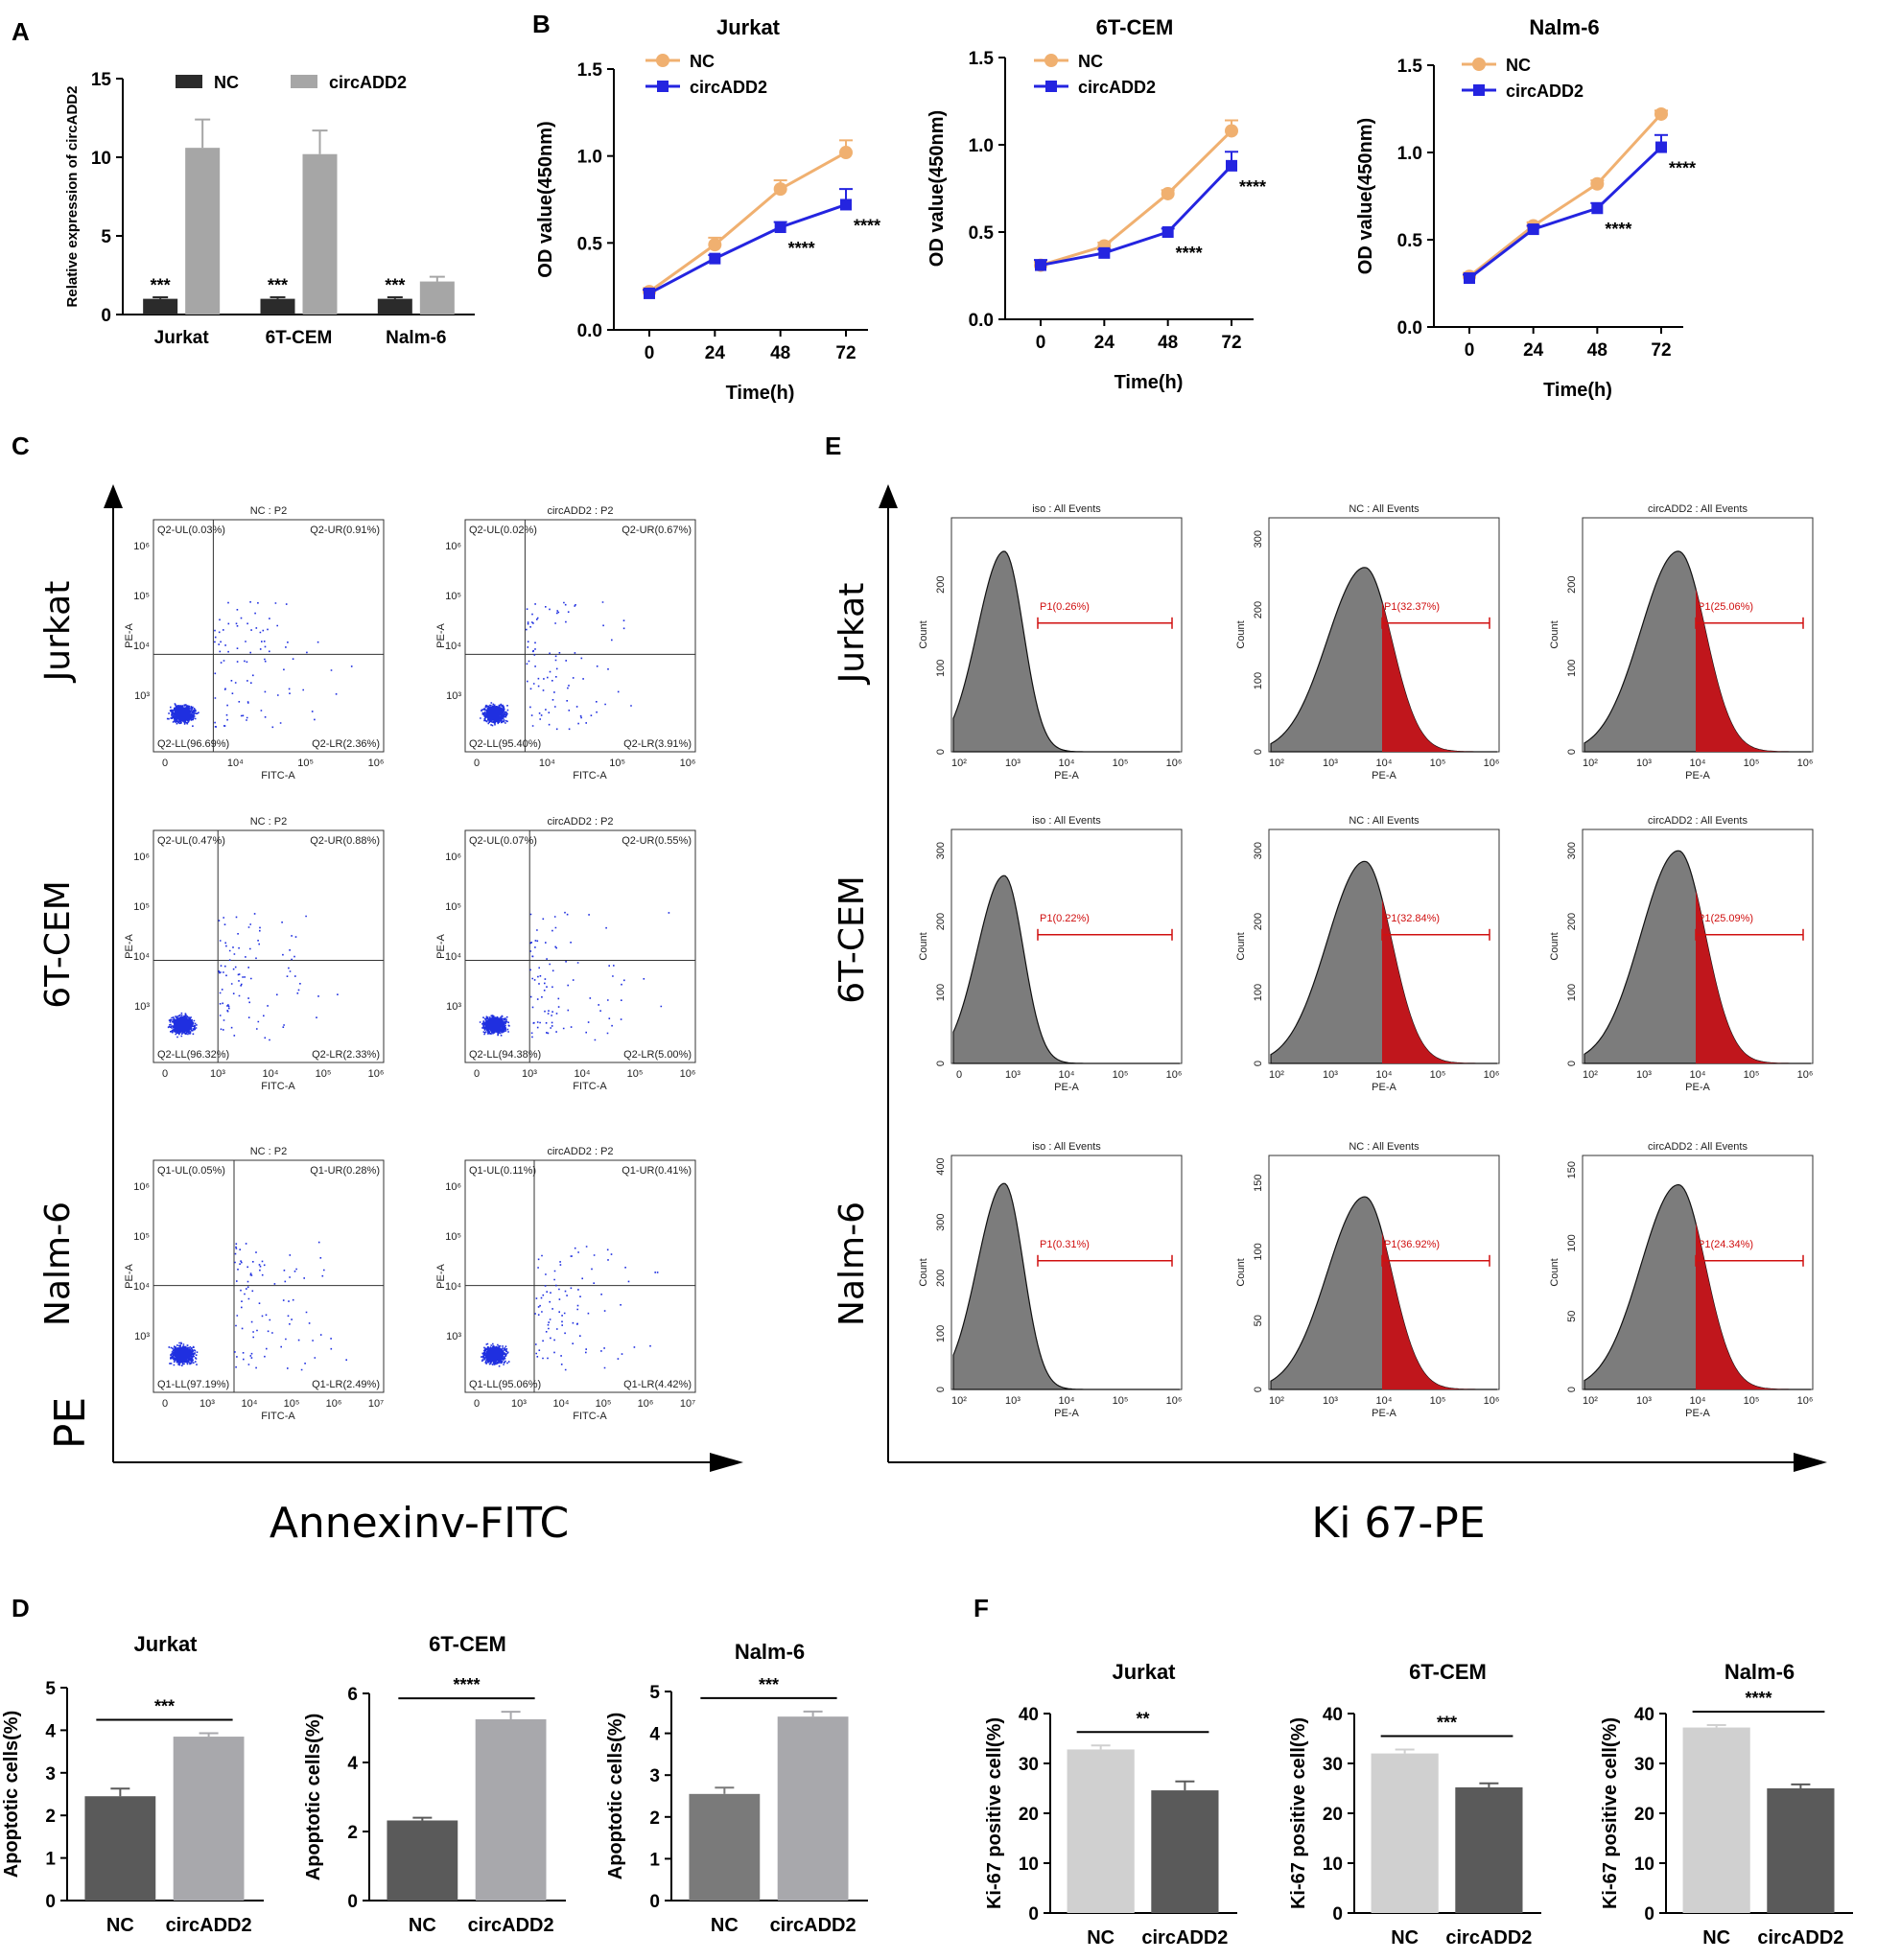 This screenshot has height=1960, width=1877. Describe the element at coordinates (505, 1055) in the screenshot. I see `quadrant-ll: Q2-LL(94.38%)` at that location.